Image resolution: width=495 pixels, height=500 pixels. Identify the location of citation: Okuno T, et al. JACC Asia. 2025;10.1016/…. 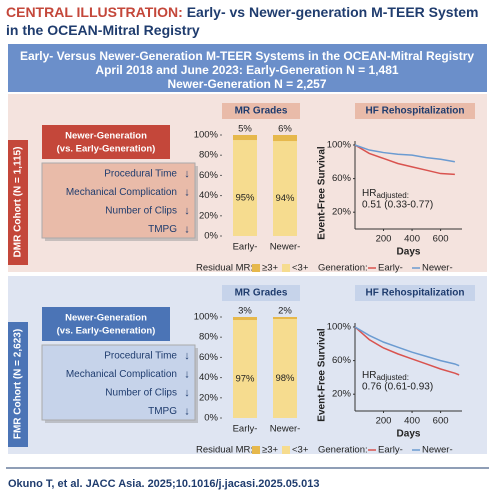
(163, 484).